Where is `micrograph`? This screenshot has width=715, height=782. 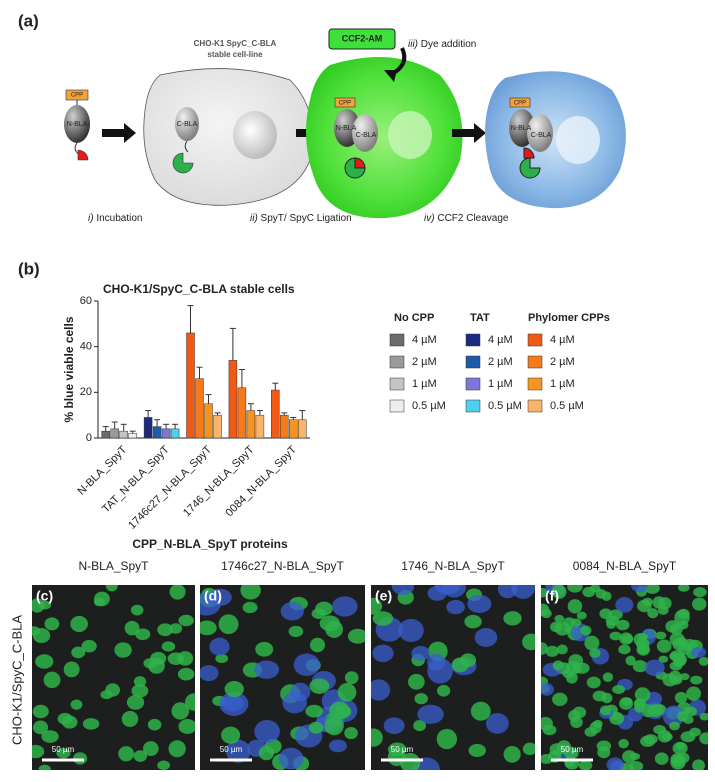 micrograph is located at coordinates (282, 677).